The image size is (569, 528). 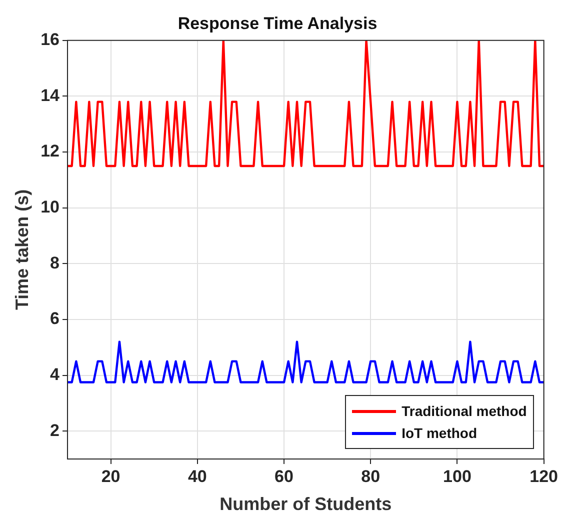 What do you see at coordinates (544, 476) in the screenshot?
I see `x-tick-label: 120` at bounding box center [544, 476].